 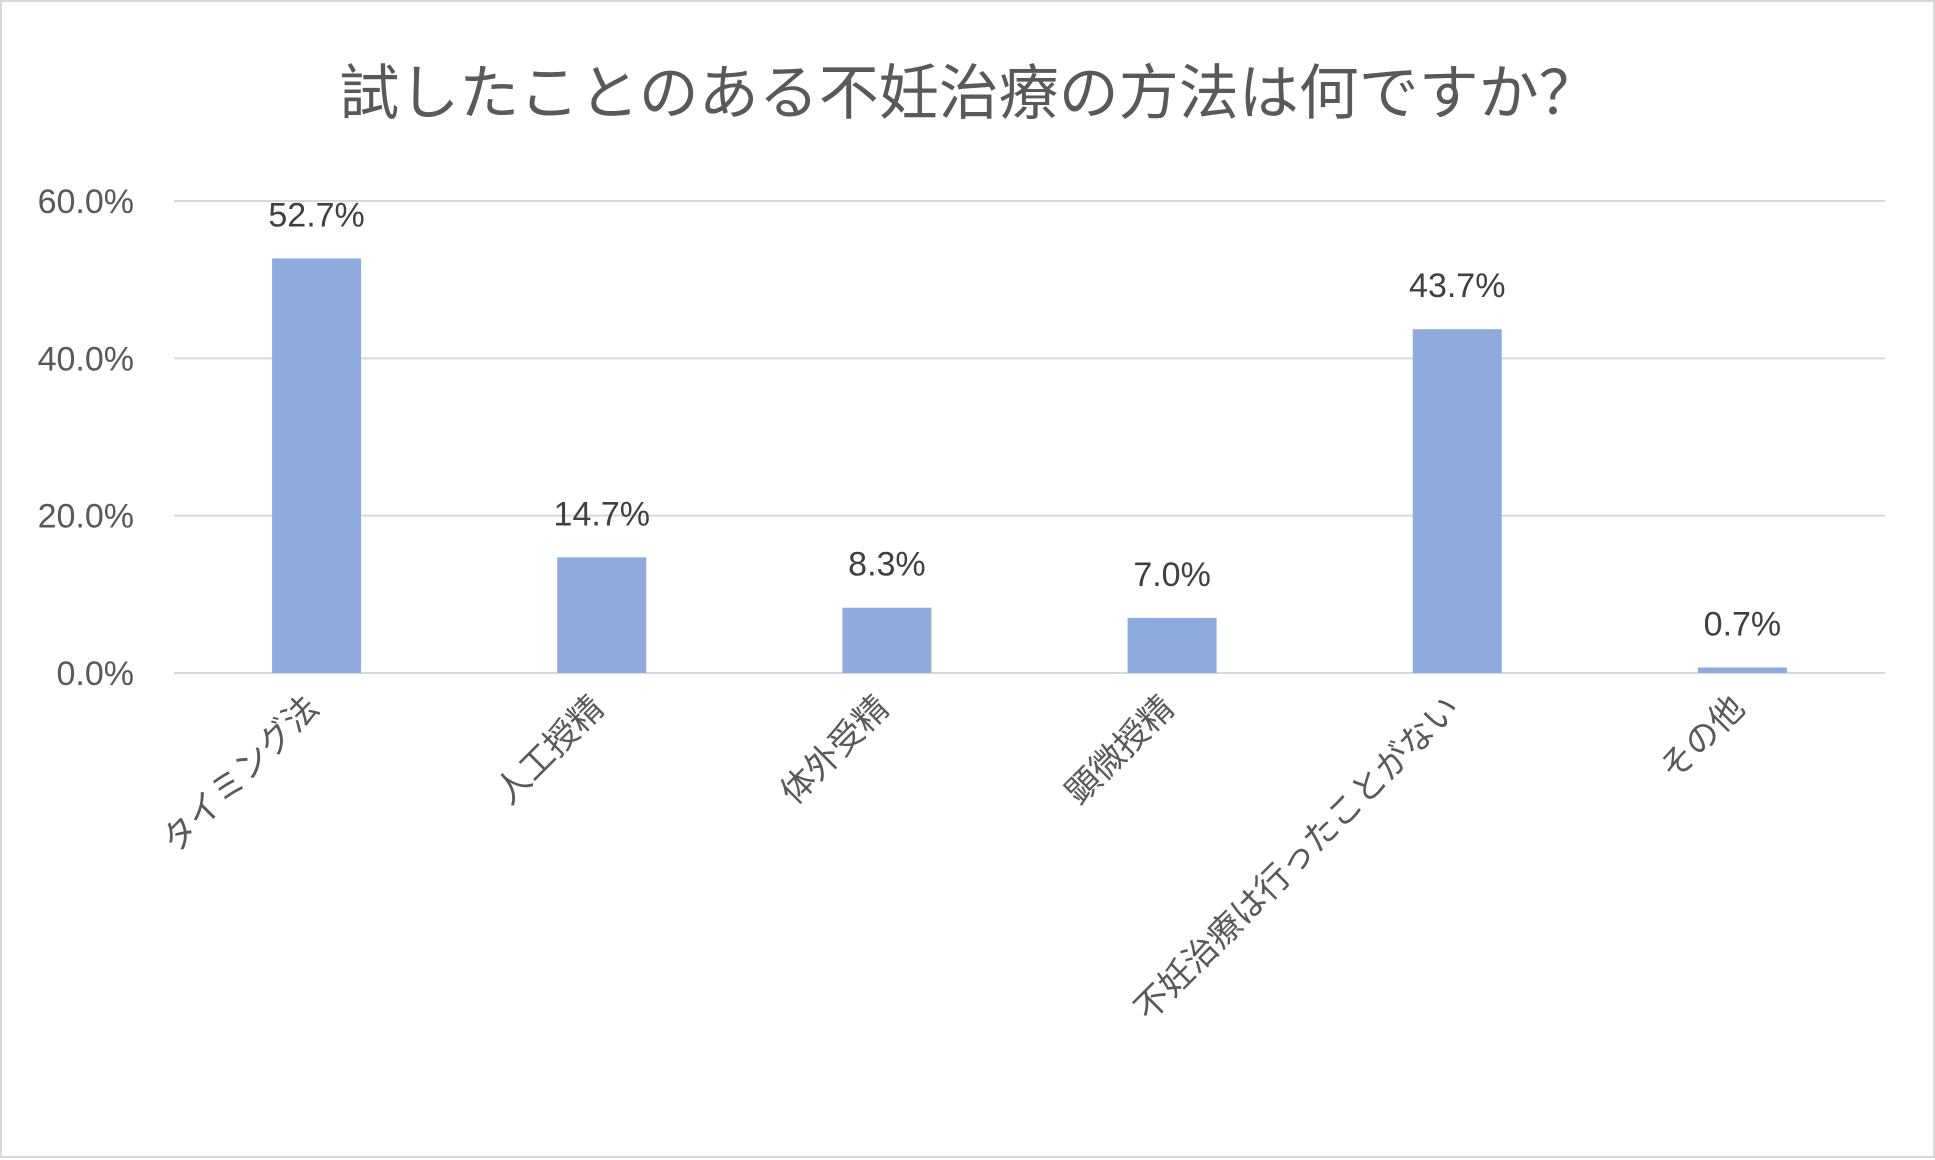 What do you see at coordinates (1172, 575) in the screenshot?
I see `data-label: 7.0%` at bounding box center [1172, 575].